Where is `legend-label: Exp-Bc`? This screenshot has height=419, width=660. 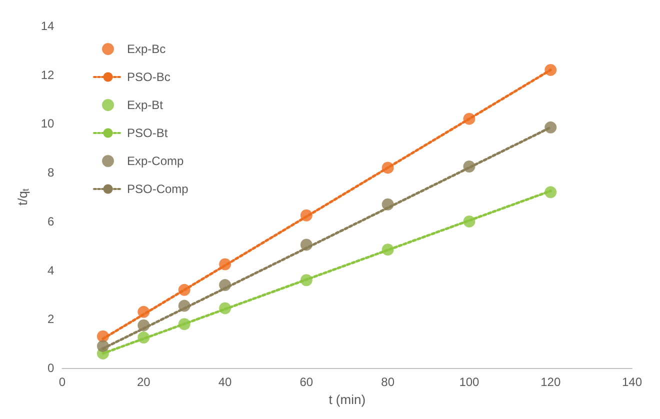
legend-label: Exp-Bc is located at coordinates (146, 49).